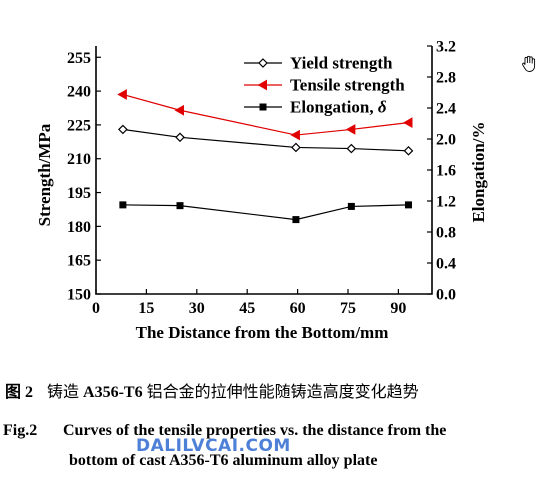  I want to click on x-tick-label: 0, so click(96, 308).